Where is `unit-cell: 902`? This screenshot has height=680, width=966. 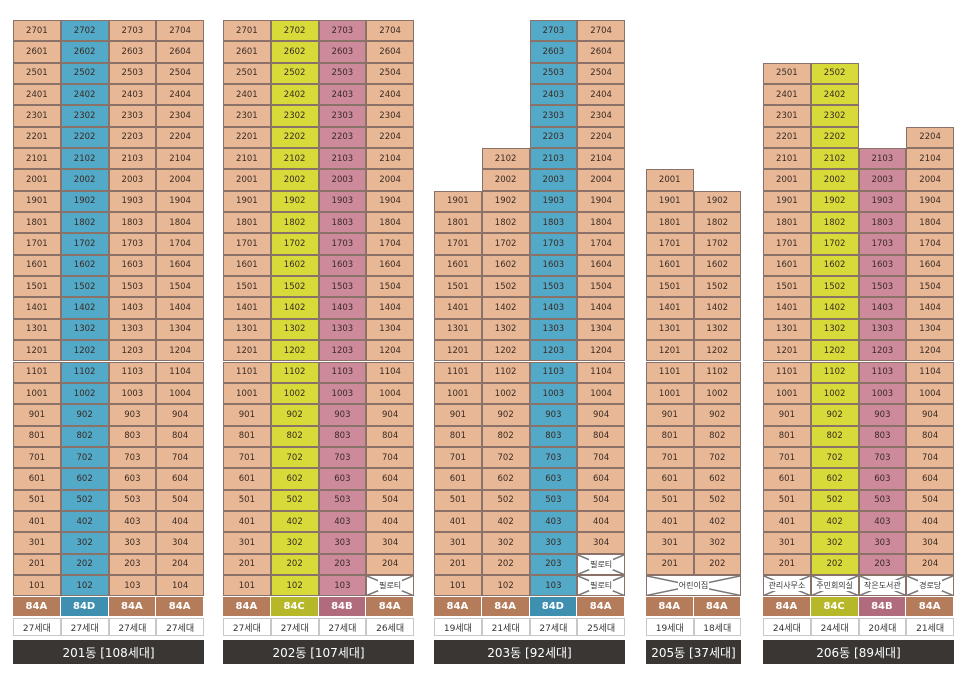 unit-cell: 902 is located at coordinates (294, 415).